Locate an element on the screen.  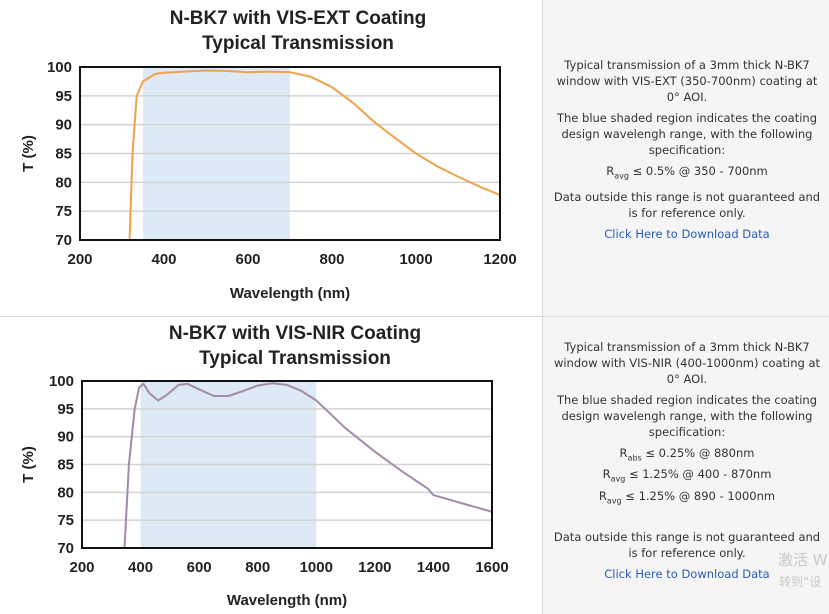
spec-text: ≤ 0.25% @ 880nm is located at coordinates (700, 453).